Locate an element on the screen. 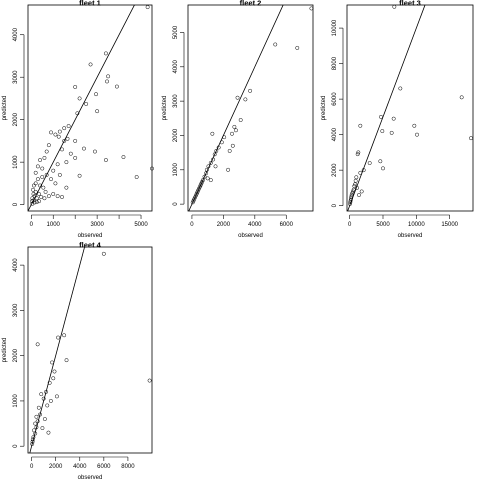  x-axis: 0 5000 10000 15000 is located at coordinates (403, 221).